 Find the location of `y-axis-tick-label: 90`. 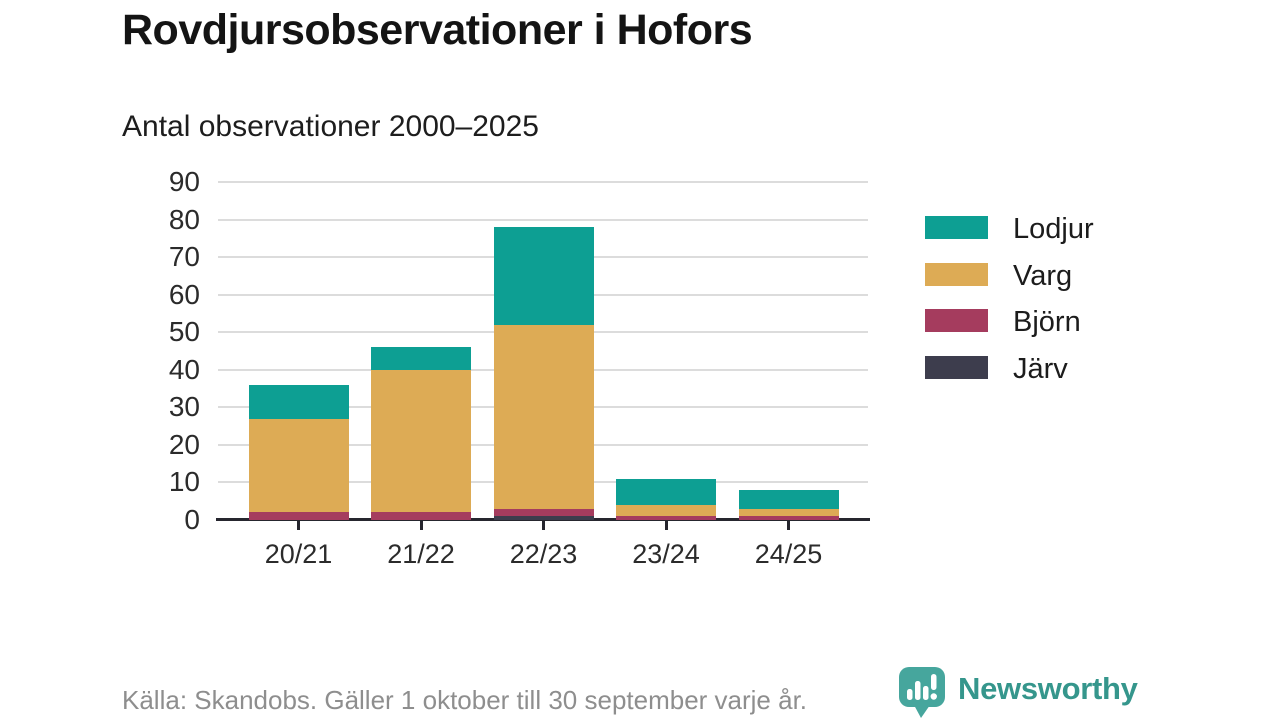

y-axis-tick-label: 90 is located at coordinates (184, 181).